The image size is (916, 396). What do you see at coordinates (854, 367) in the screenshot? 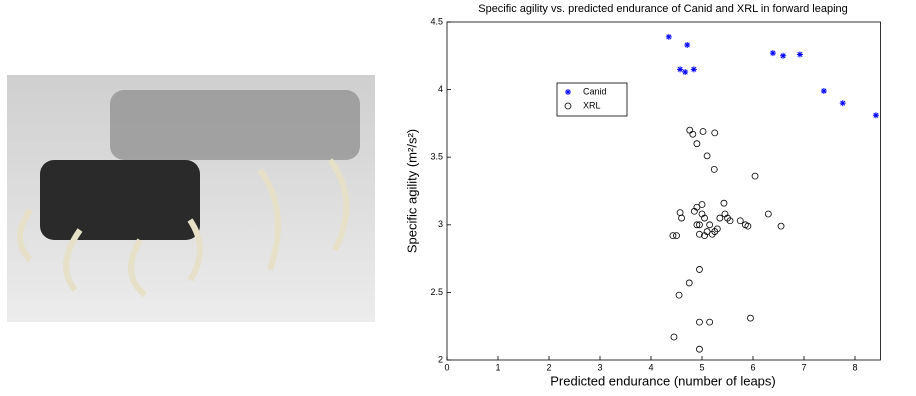
I see `x-tick-label: 8` at bounding box center [854, 367].